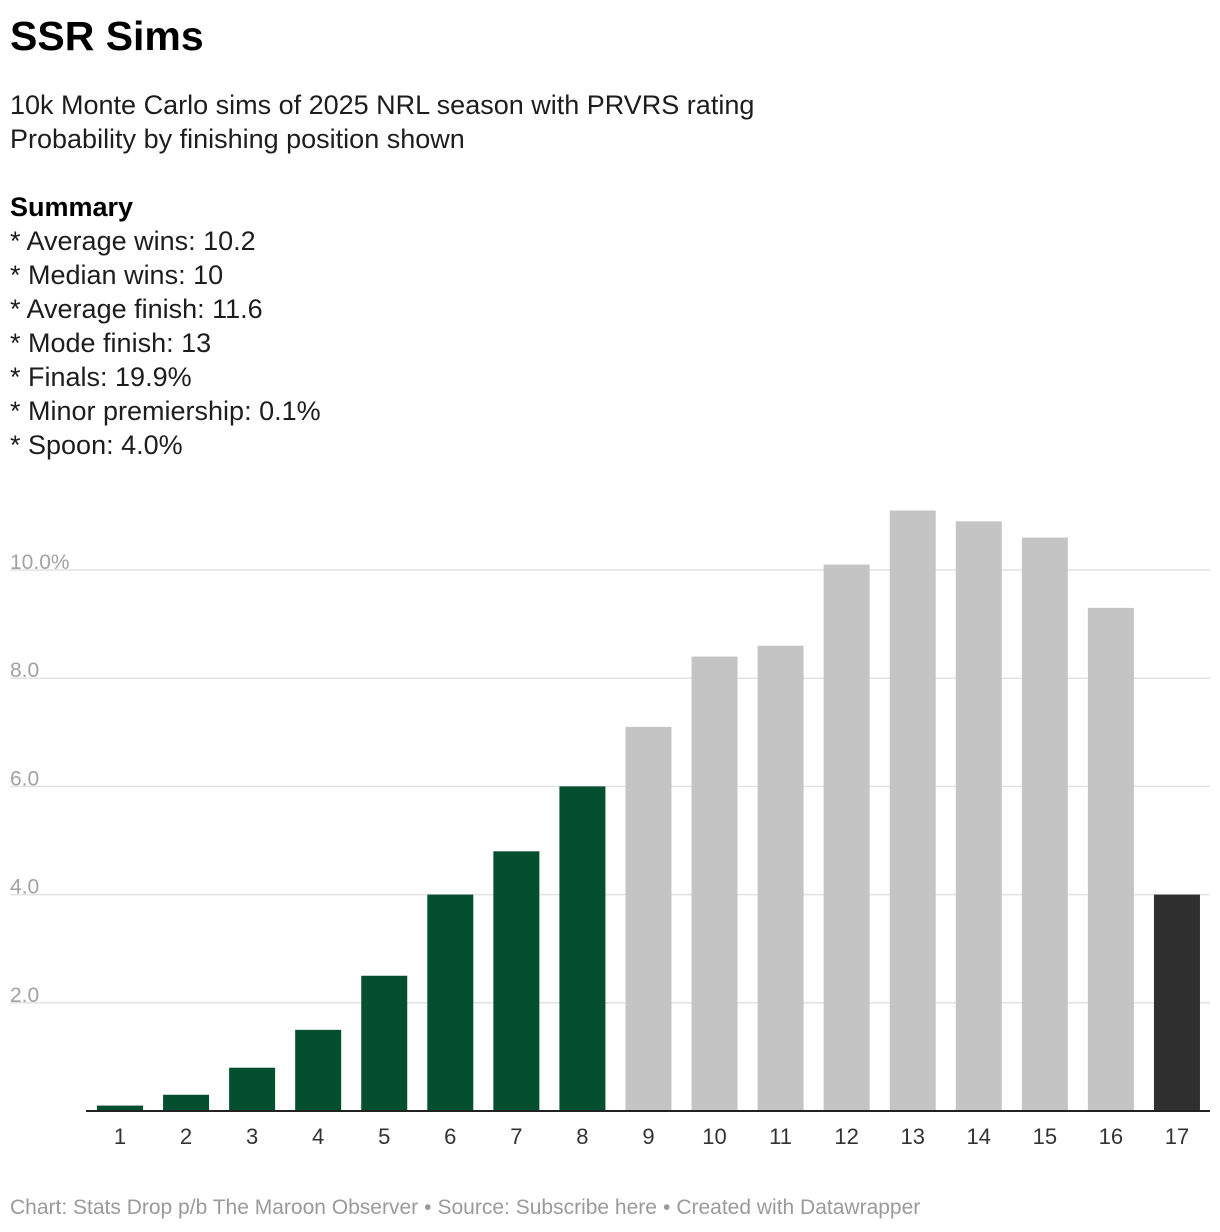  Describe the element at coordinates (133, 241) in the screenshot. I see `summary-item: * Average wins: 10.2` at that location.